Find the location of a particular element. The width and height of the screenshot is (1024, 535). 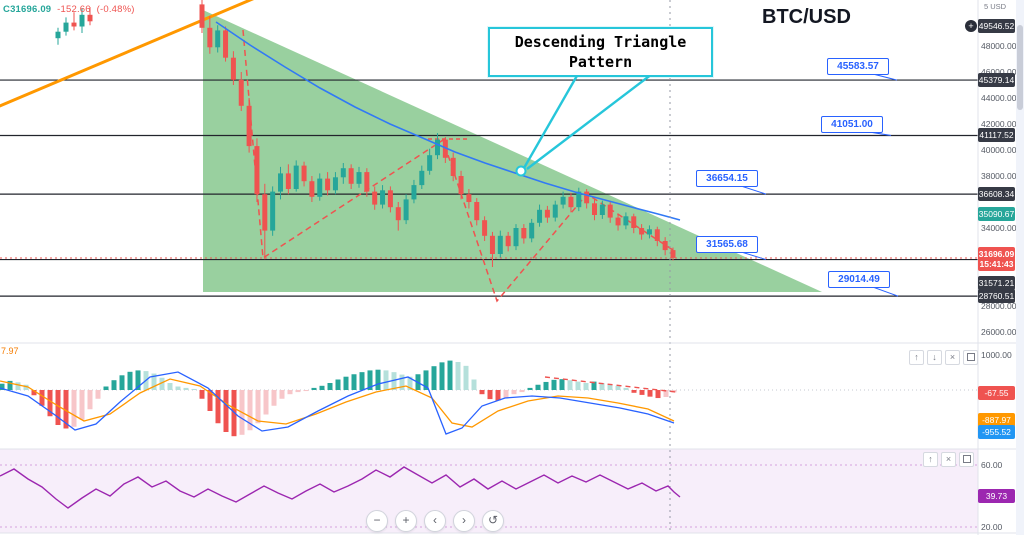

macd-maximize-icon is located at coordinates (970, 357).